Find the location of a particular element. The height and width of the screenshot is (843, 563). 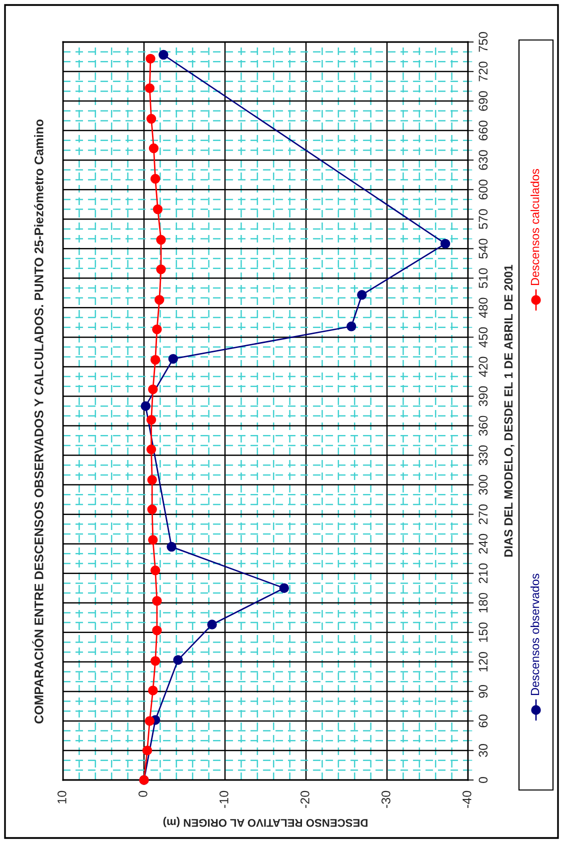

y-tick-label: 0 is located at coordinates (483, 780).